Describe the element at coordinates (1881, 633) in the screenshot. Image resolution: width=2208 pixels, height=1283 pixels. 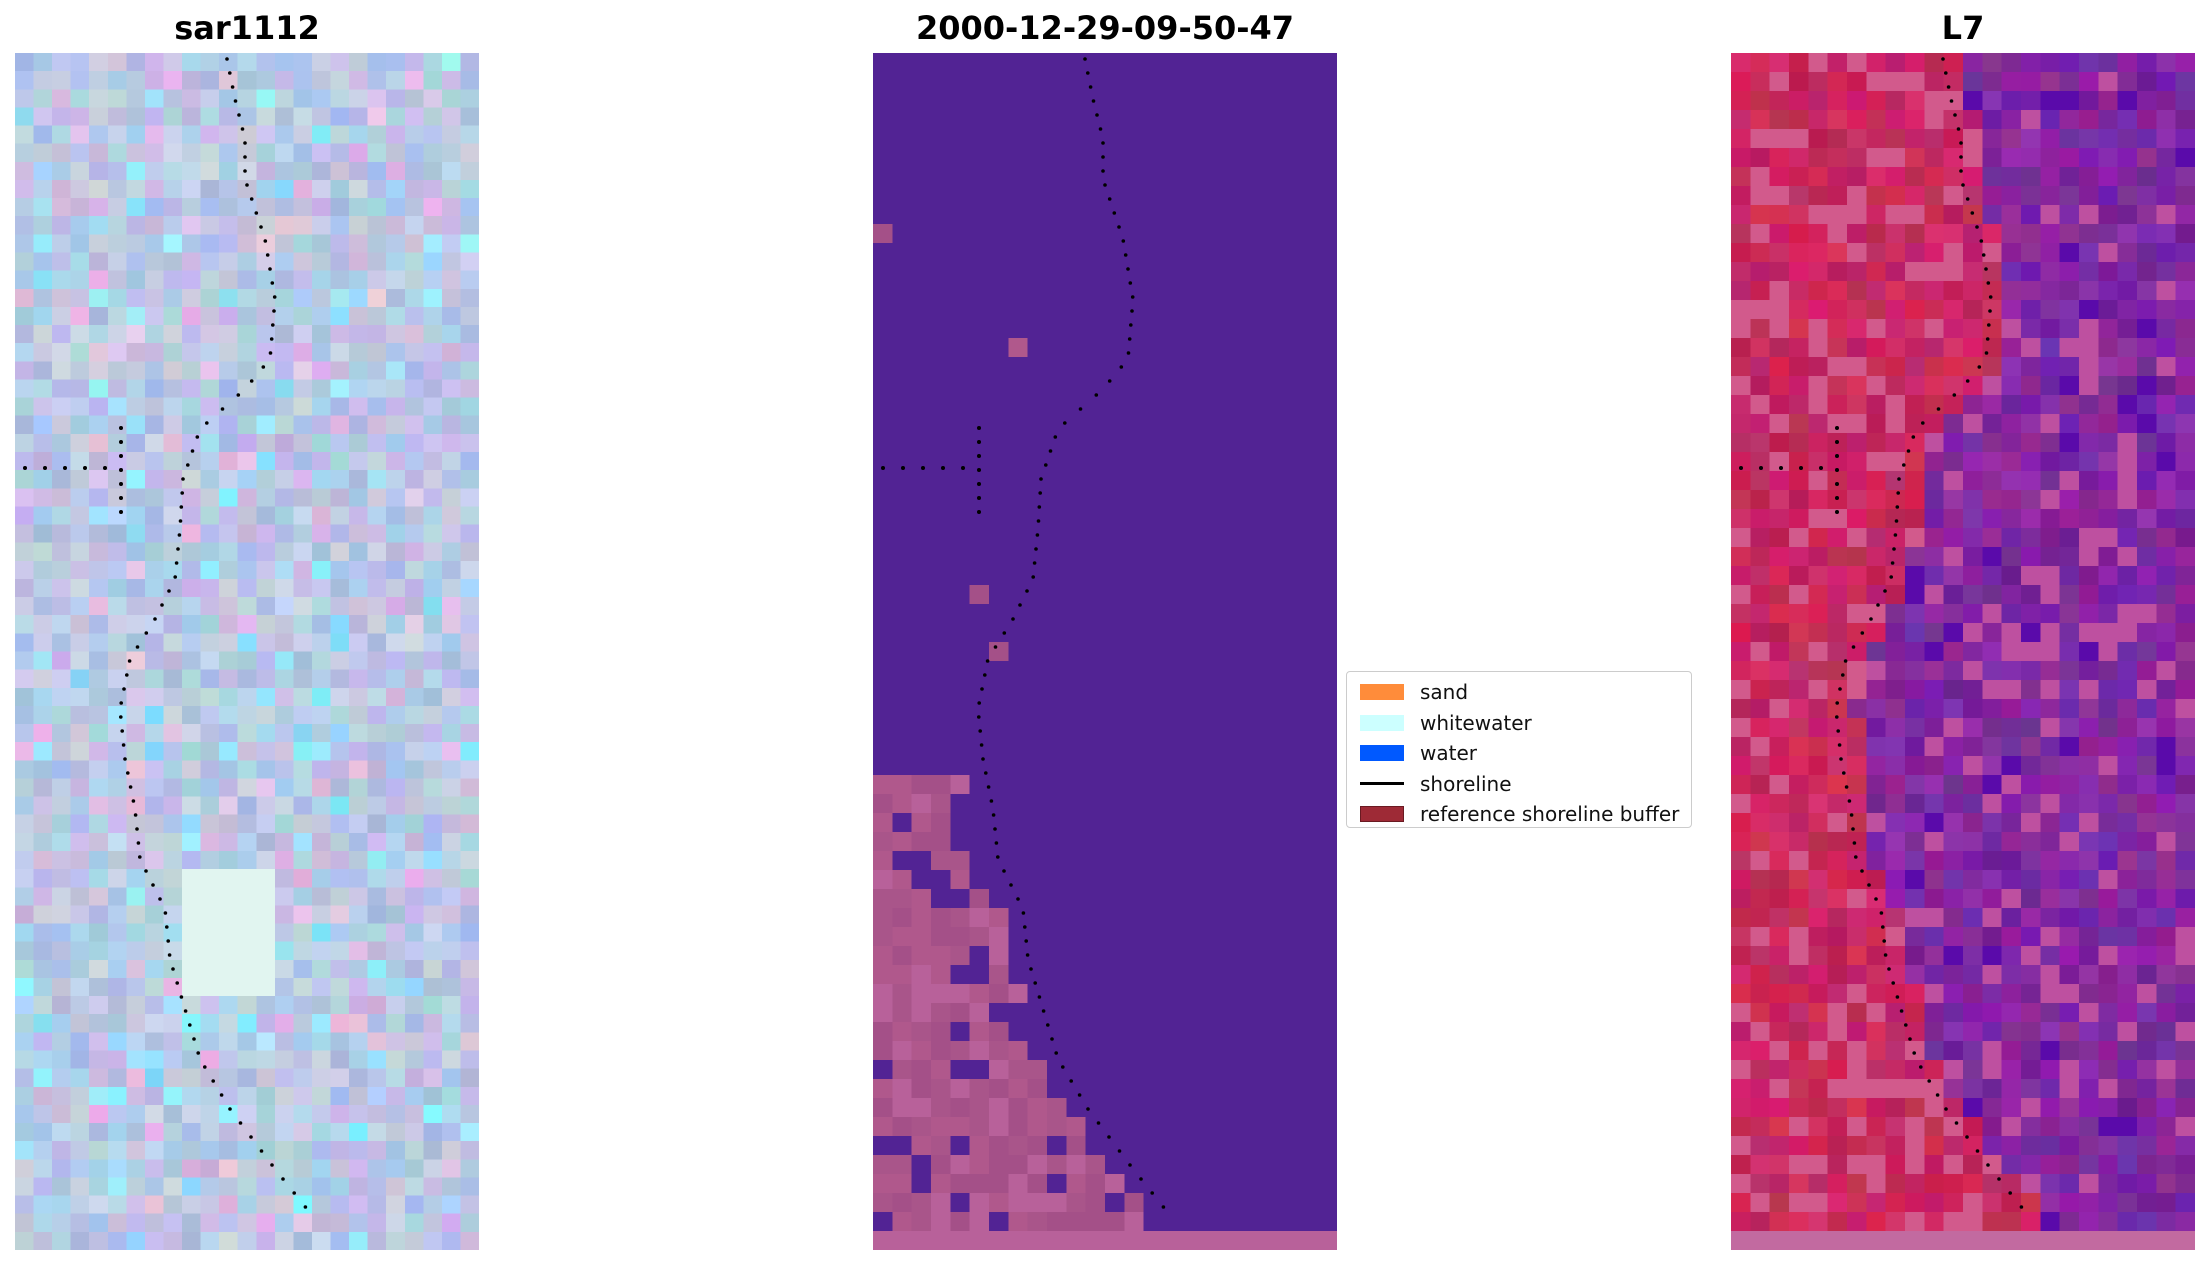
I see `shoreline-dots-l7` at that location.